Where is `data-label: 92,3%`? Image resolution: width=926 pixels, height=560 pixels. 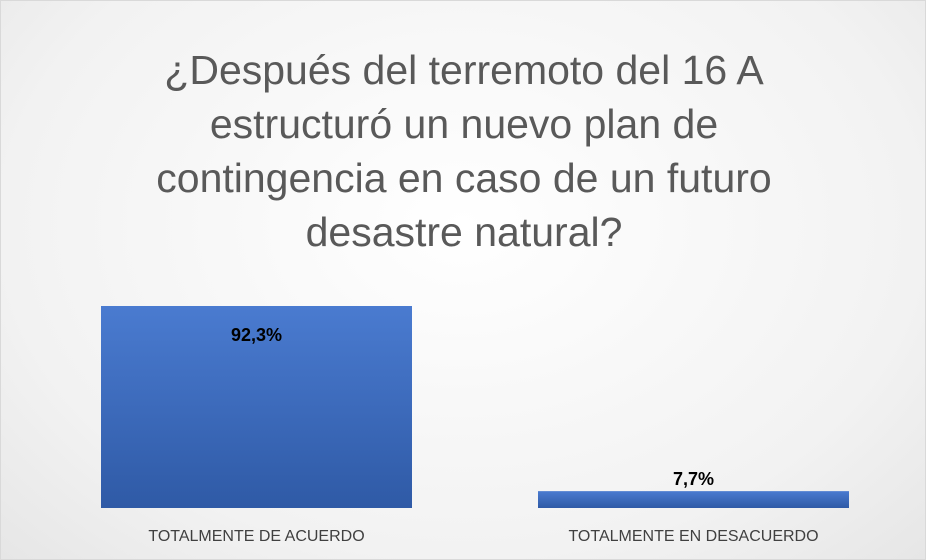
data-label: 92,3% is located at coordinates (256, 335).